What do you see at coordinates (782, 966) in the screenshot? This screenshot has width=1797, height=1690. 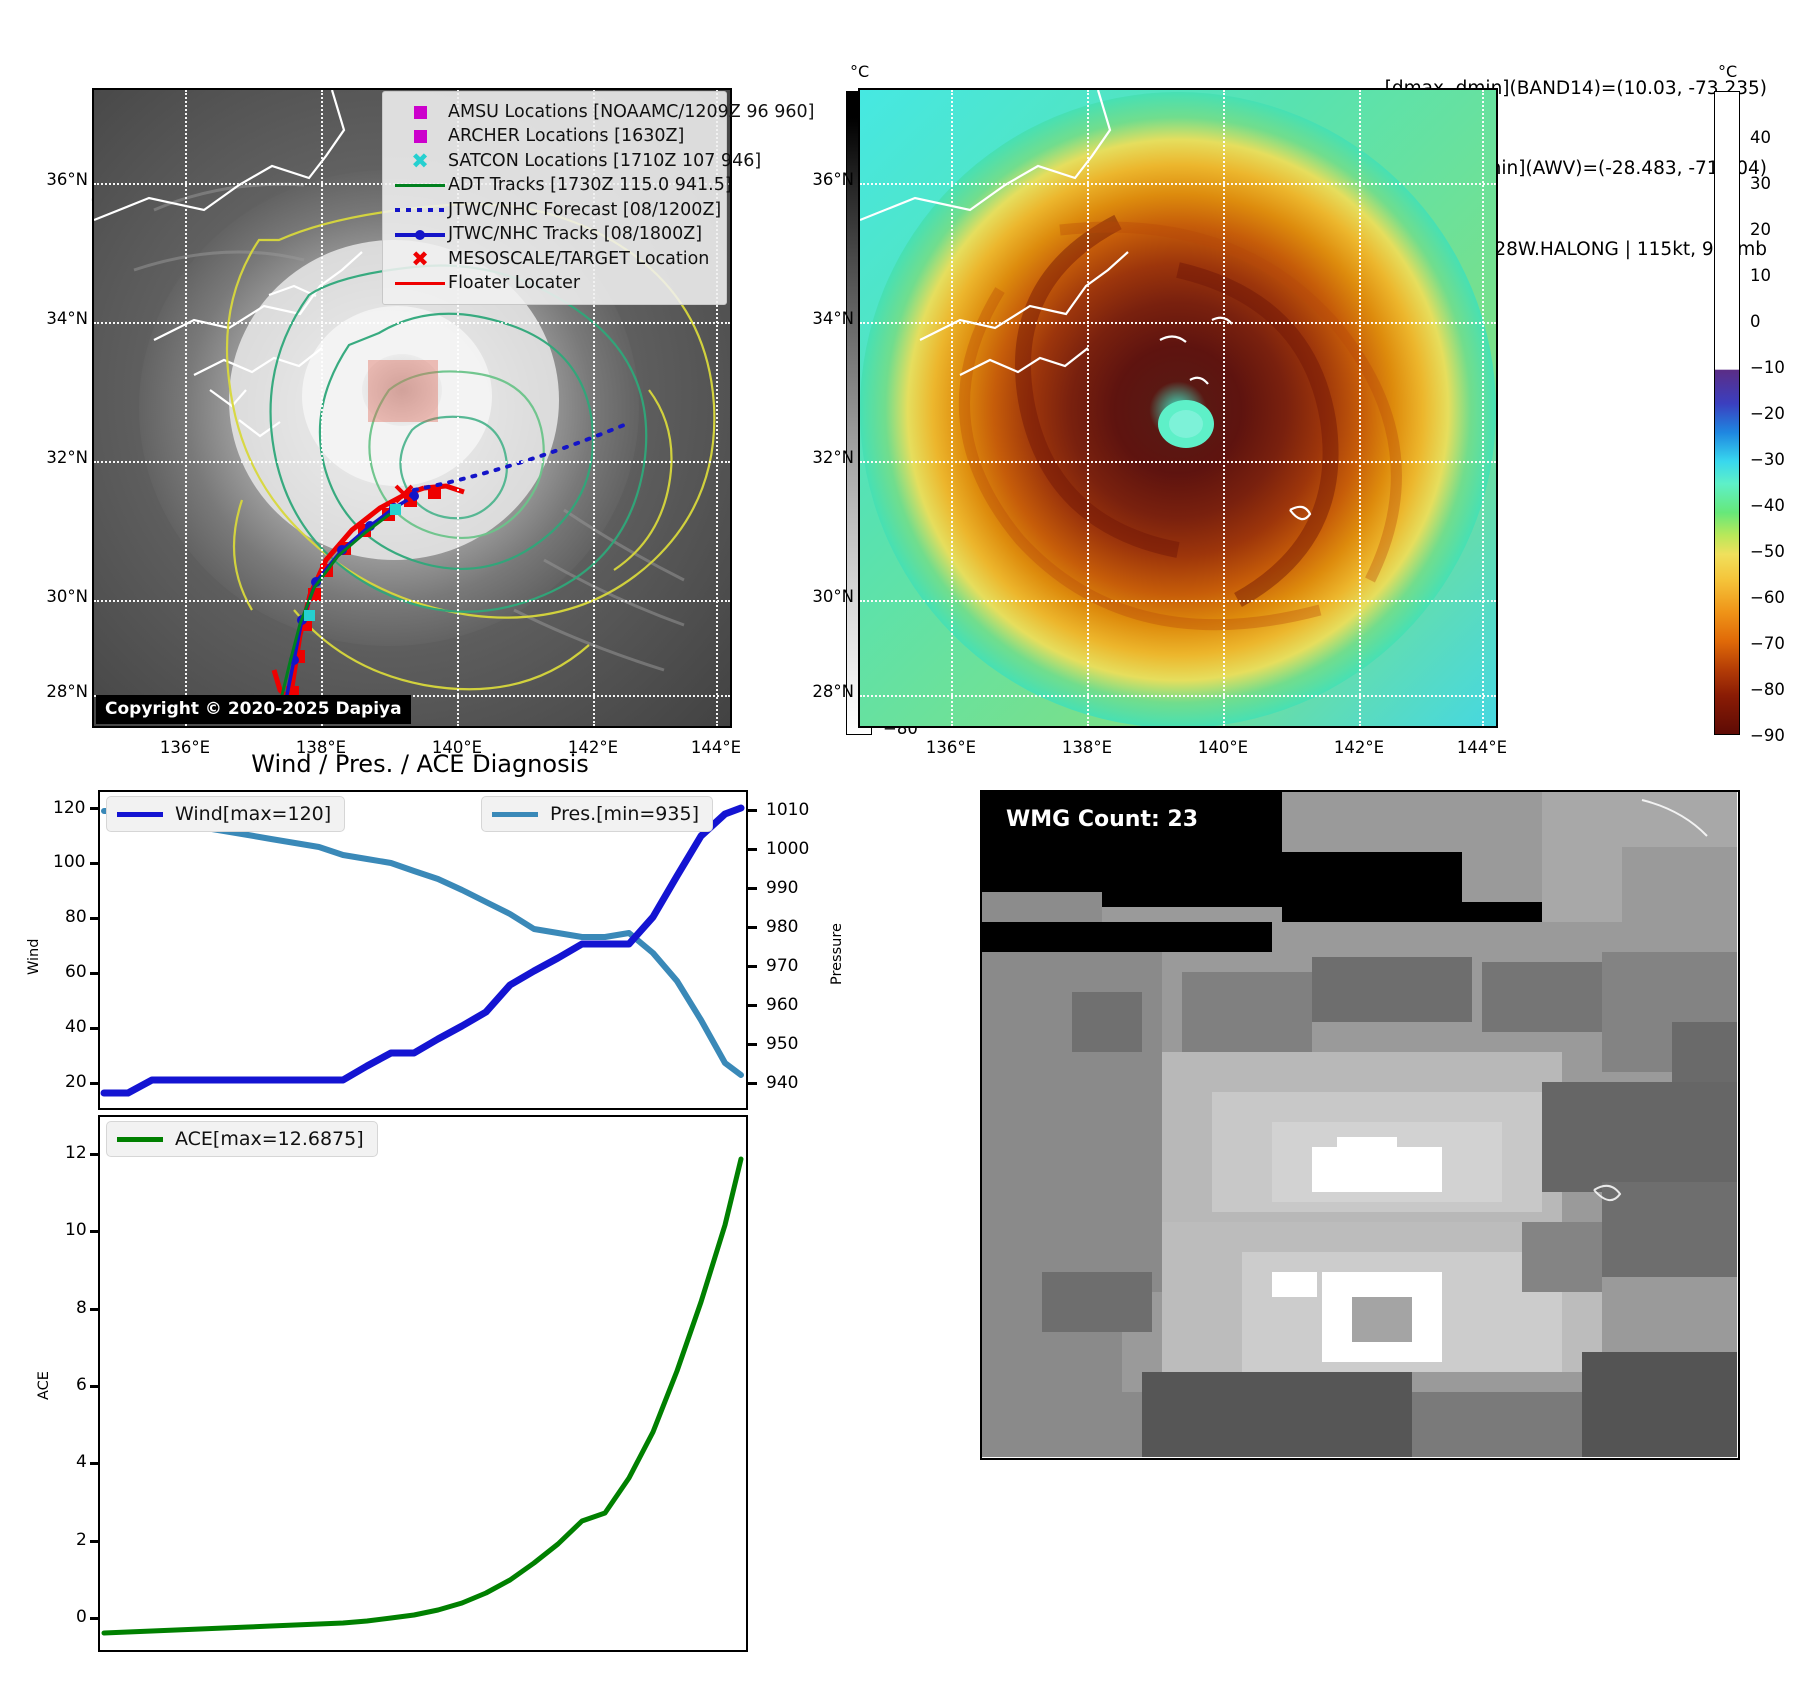 I see `pres-ytick-970: 970` at bounding box center [782, 966].